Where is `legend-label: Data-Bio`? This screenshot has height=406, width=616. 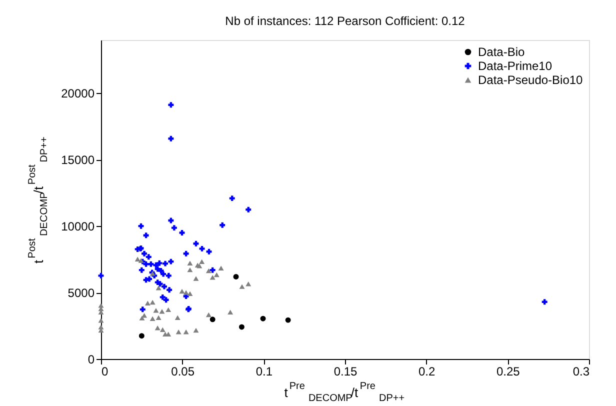 legend-label: Data-Bio is located at coordinates (502, 52).